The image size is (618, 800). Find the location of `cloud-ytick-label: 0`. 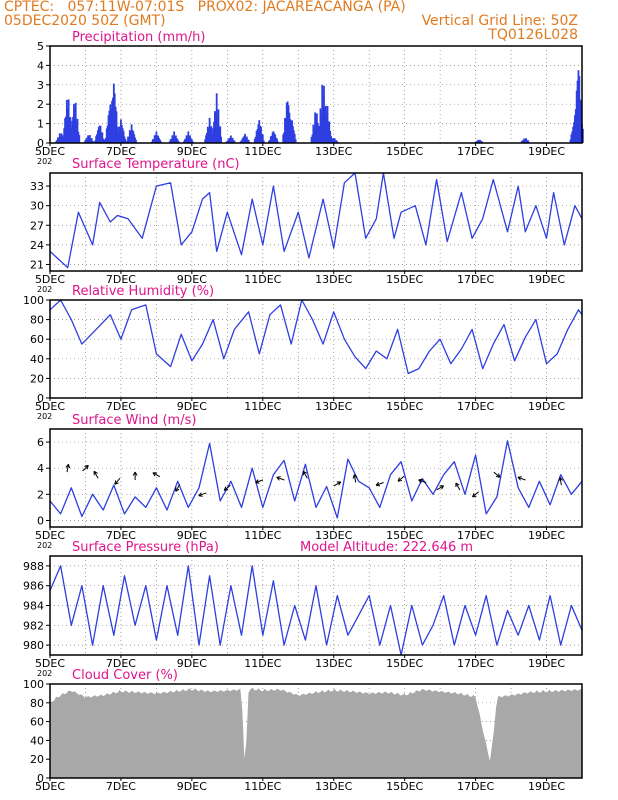

cloud-ytick-label: 0 is located at coordinates (40, 778).